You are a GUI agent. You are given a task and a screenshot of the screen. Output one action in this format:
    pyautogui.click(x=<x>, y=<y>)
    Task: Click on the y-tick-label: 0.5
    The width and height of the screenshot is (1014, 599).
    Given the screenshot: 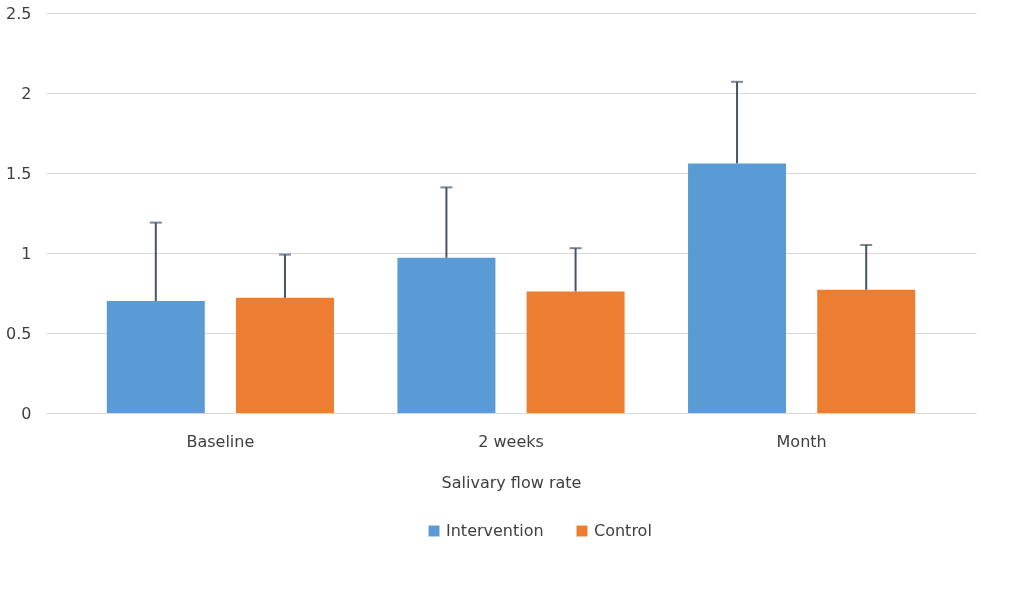 What is the action you would take?
    pyautogui.click(x=19, y=333)
    